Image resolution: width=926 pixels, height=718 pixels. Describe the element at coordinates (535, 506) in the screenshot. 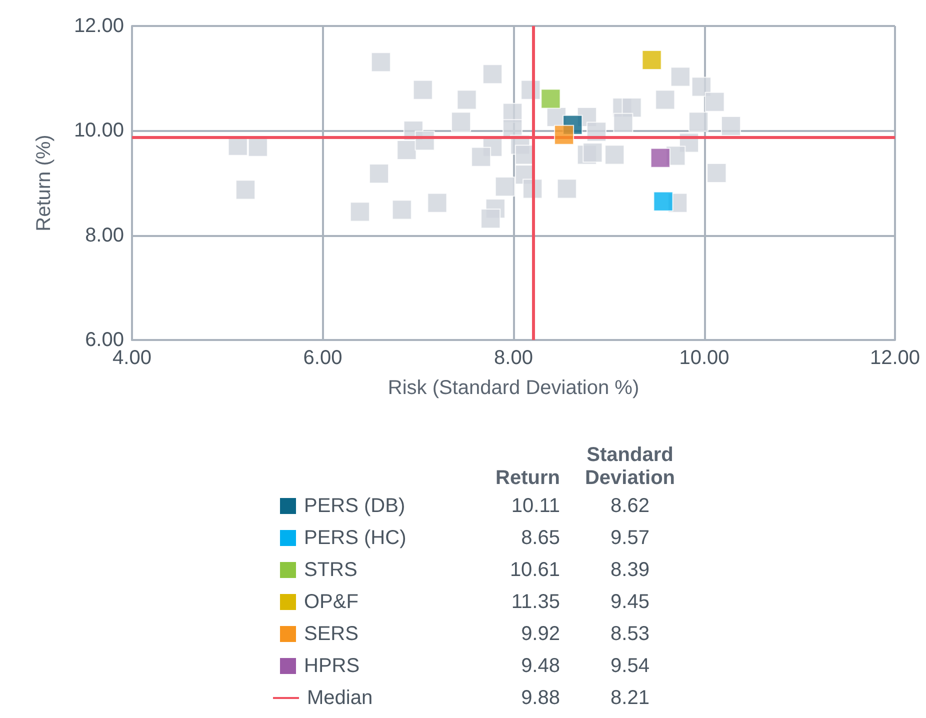

I see `text: 10.11` at that location.